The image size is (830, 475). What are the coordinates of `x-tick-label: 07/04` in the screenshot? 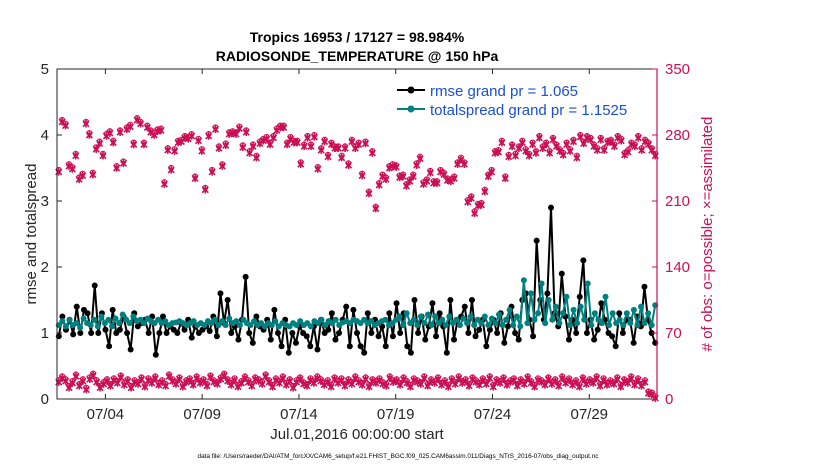 It's located at (106, 414).